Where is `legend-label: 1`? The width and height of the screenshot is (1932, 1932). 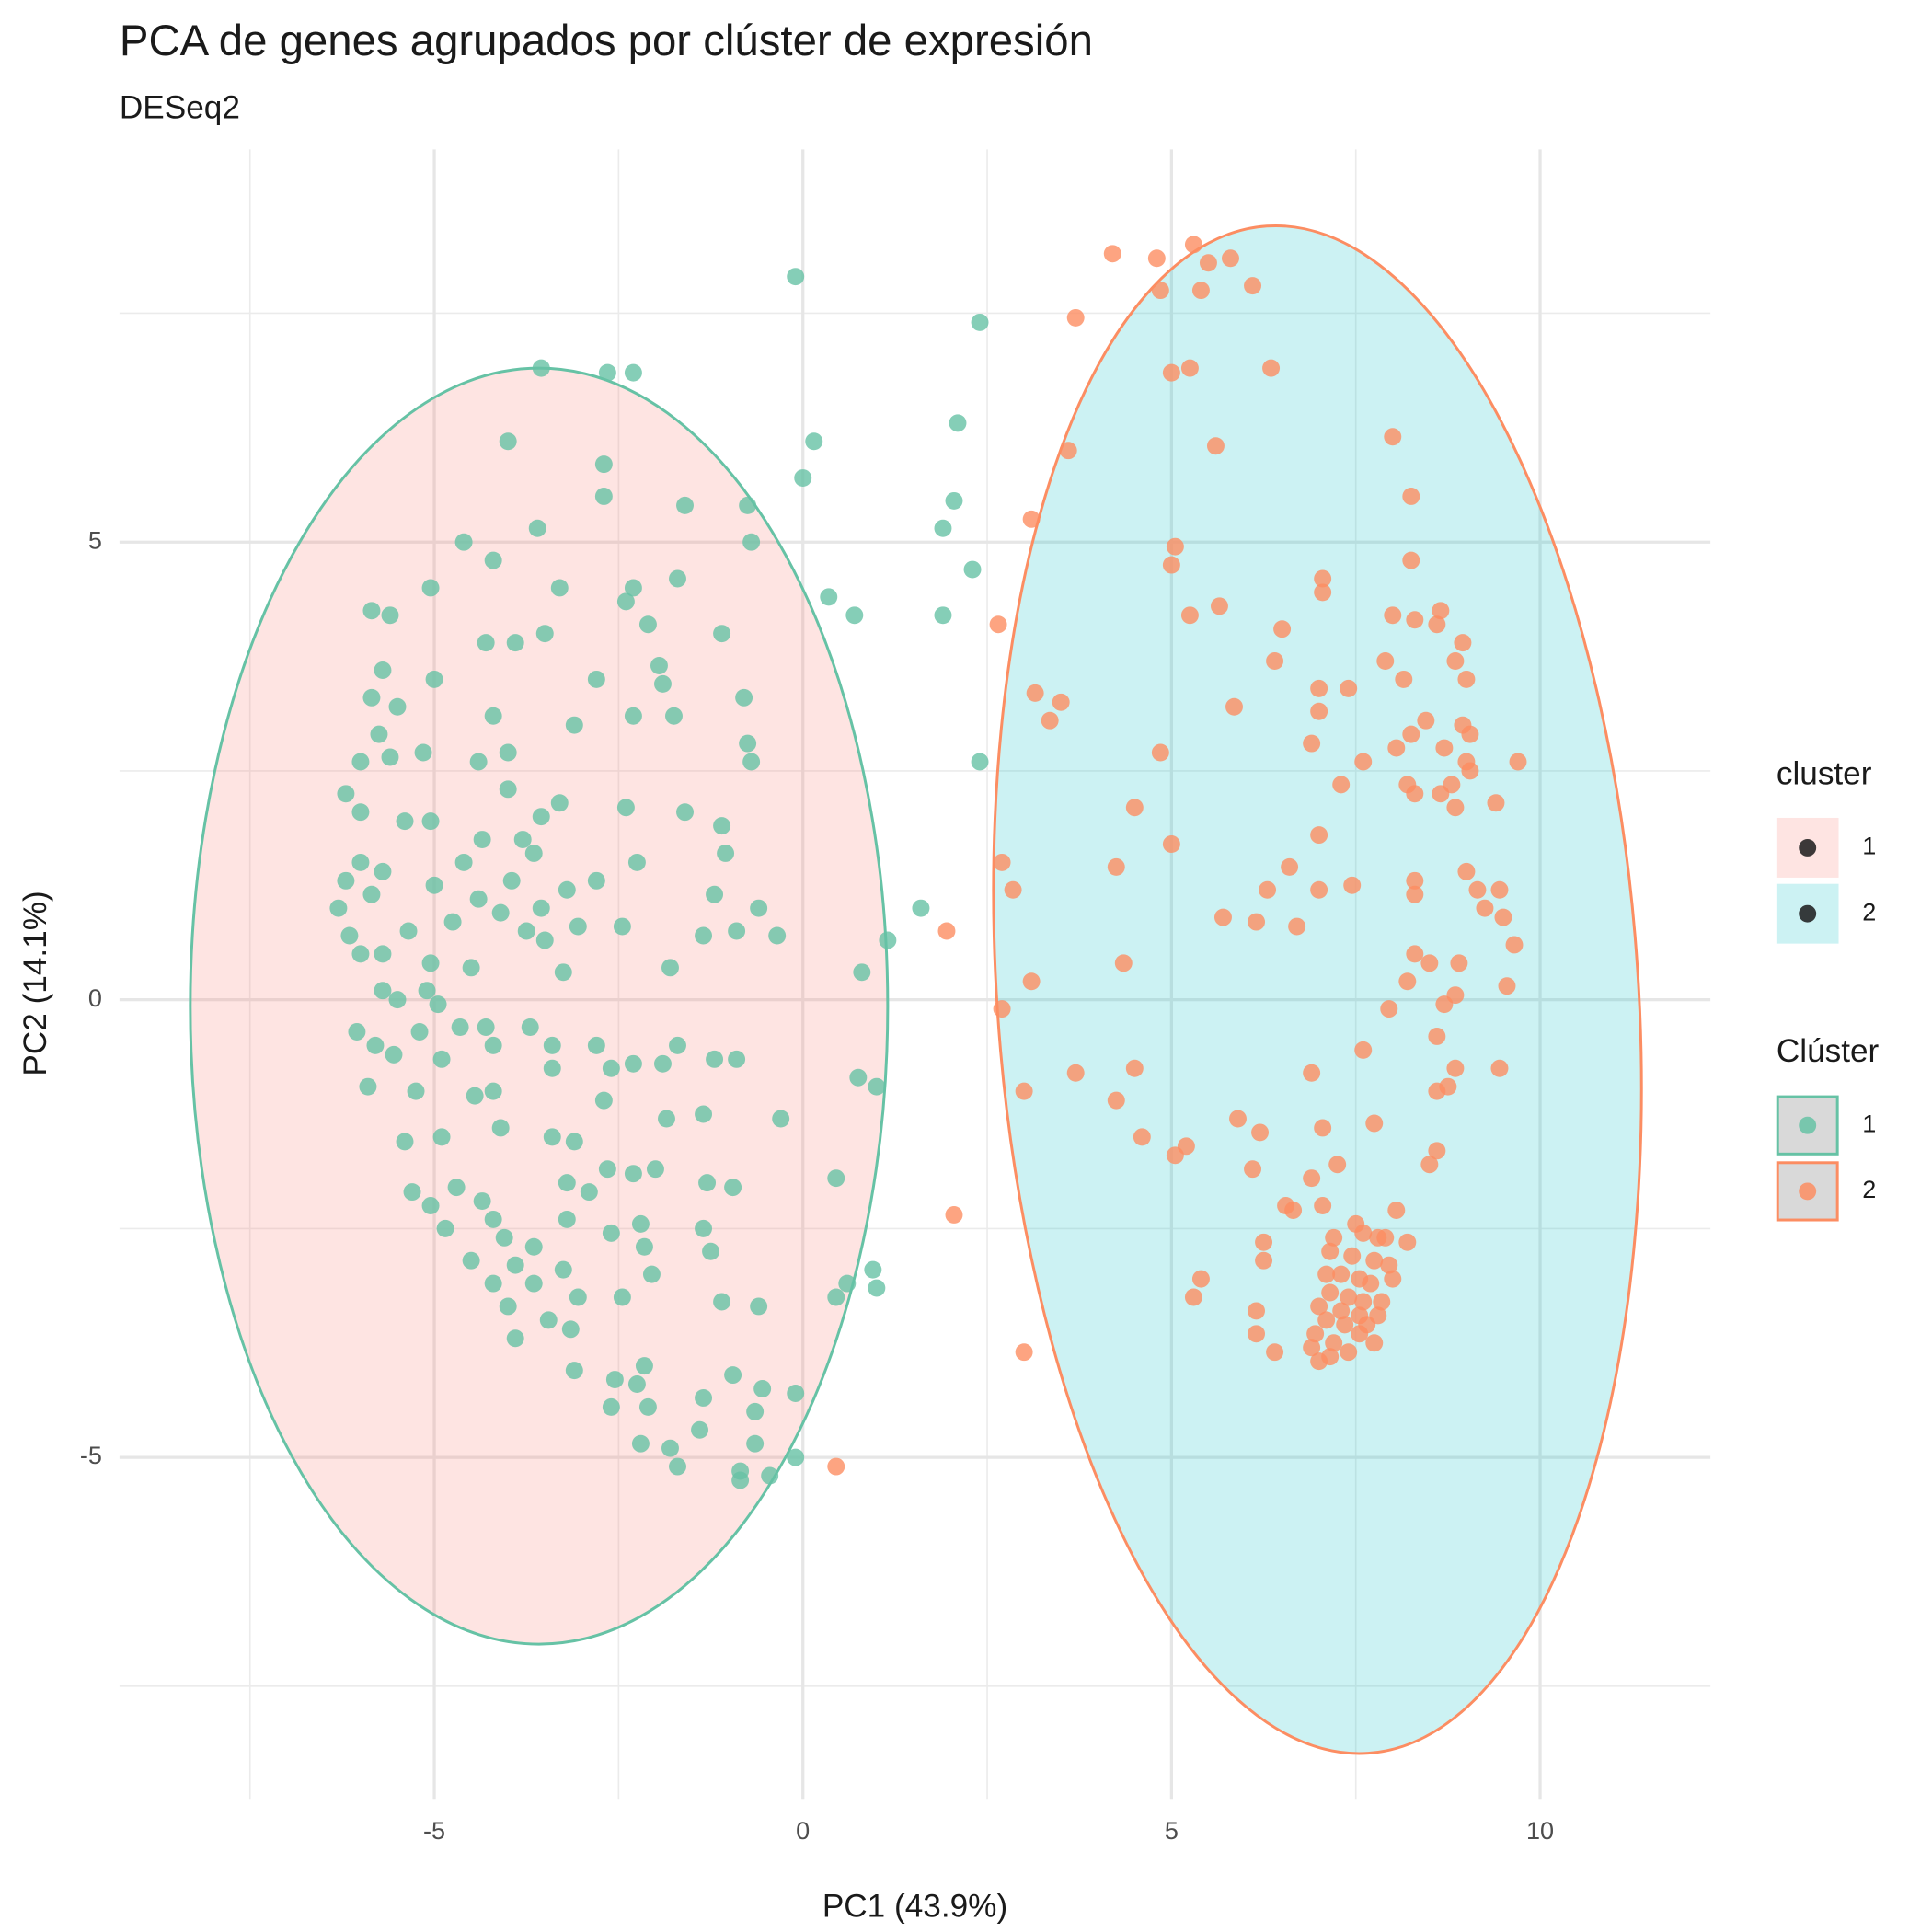
legend-label: 1 is located at coordinates (1869, 1123).